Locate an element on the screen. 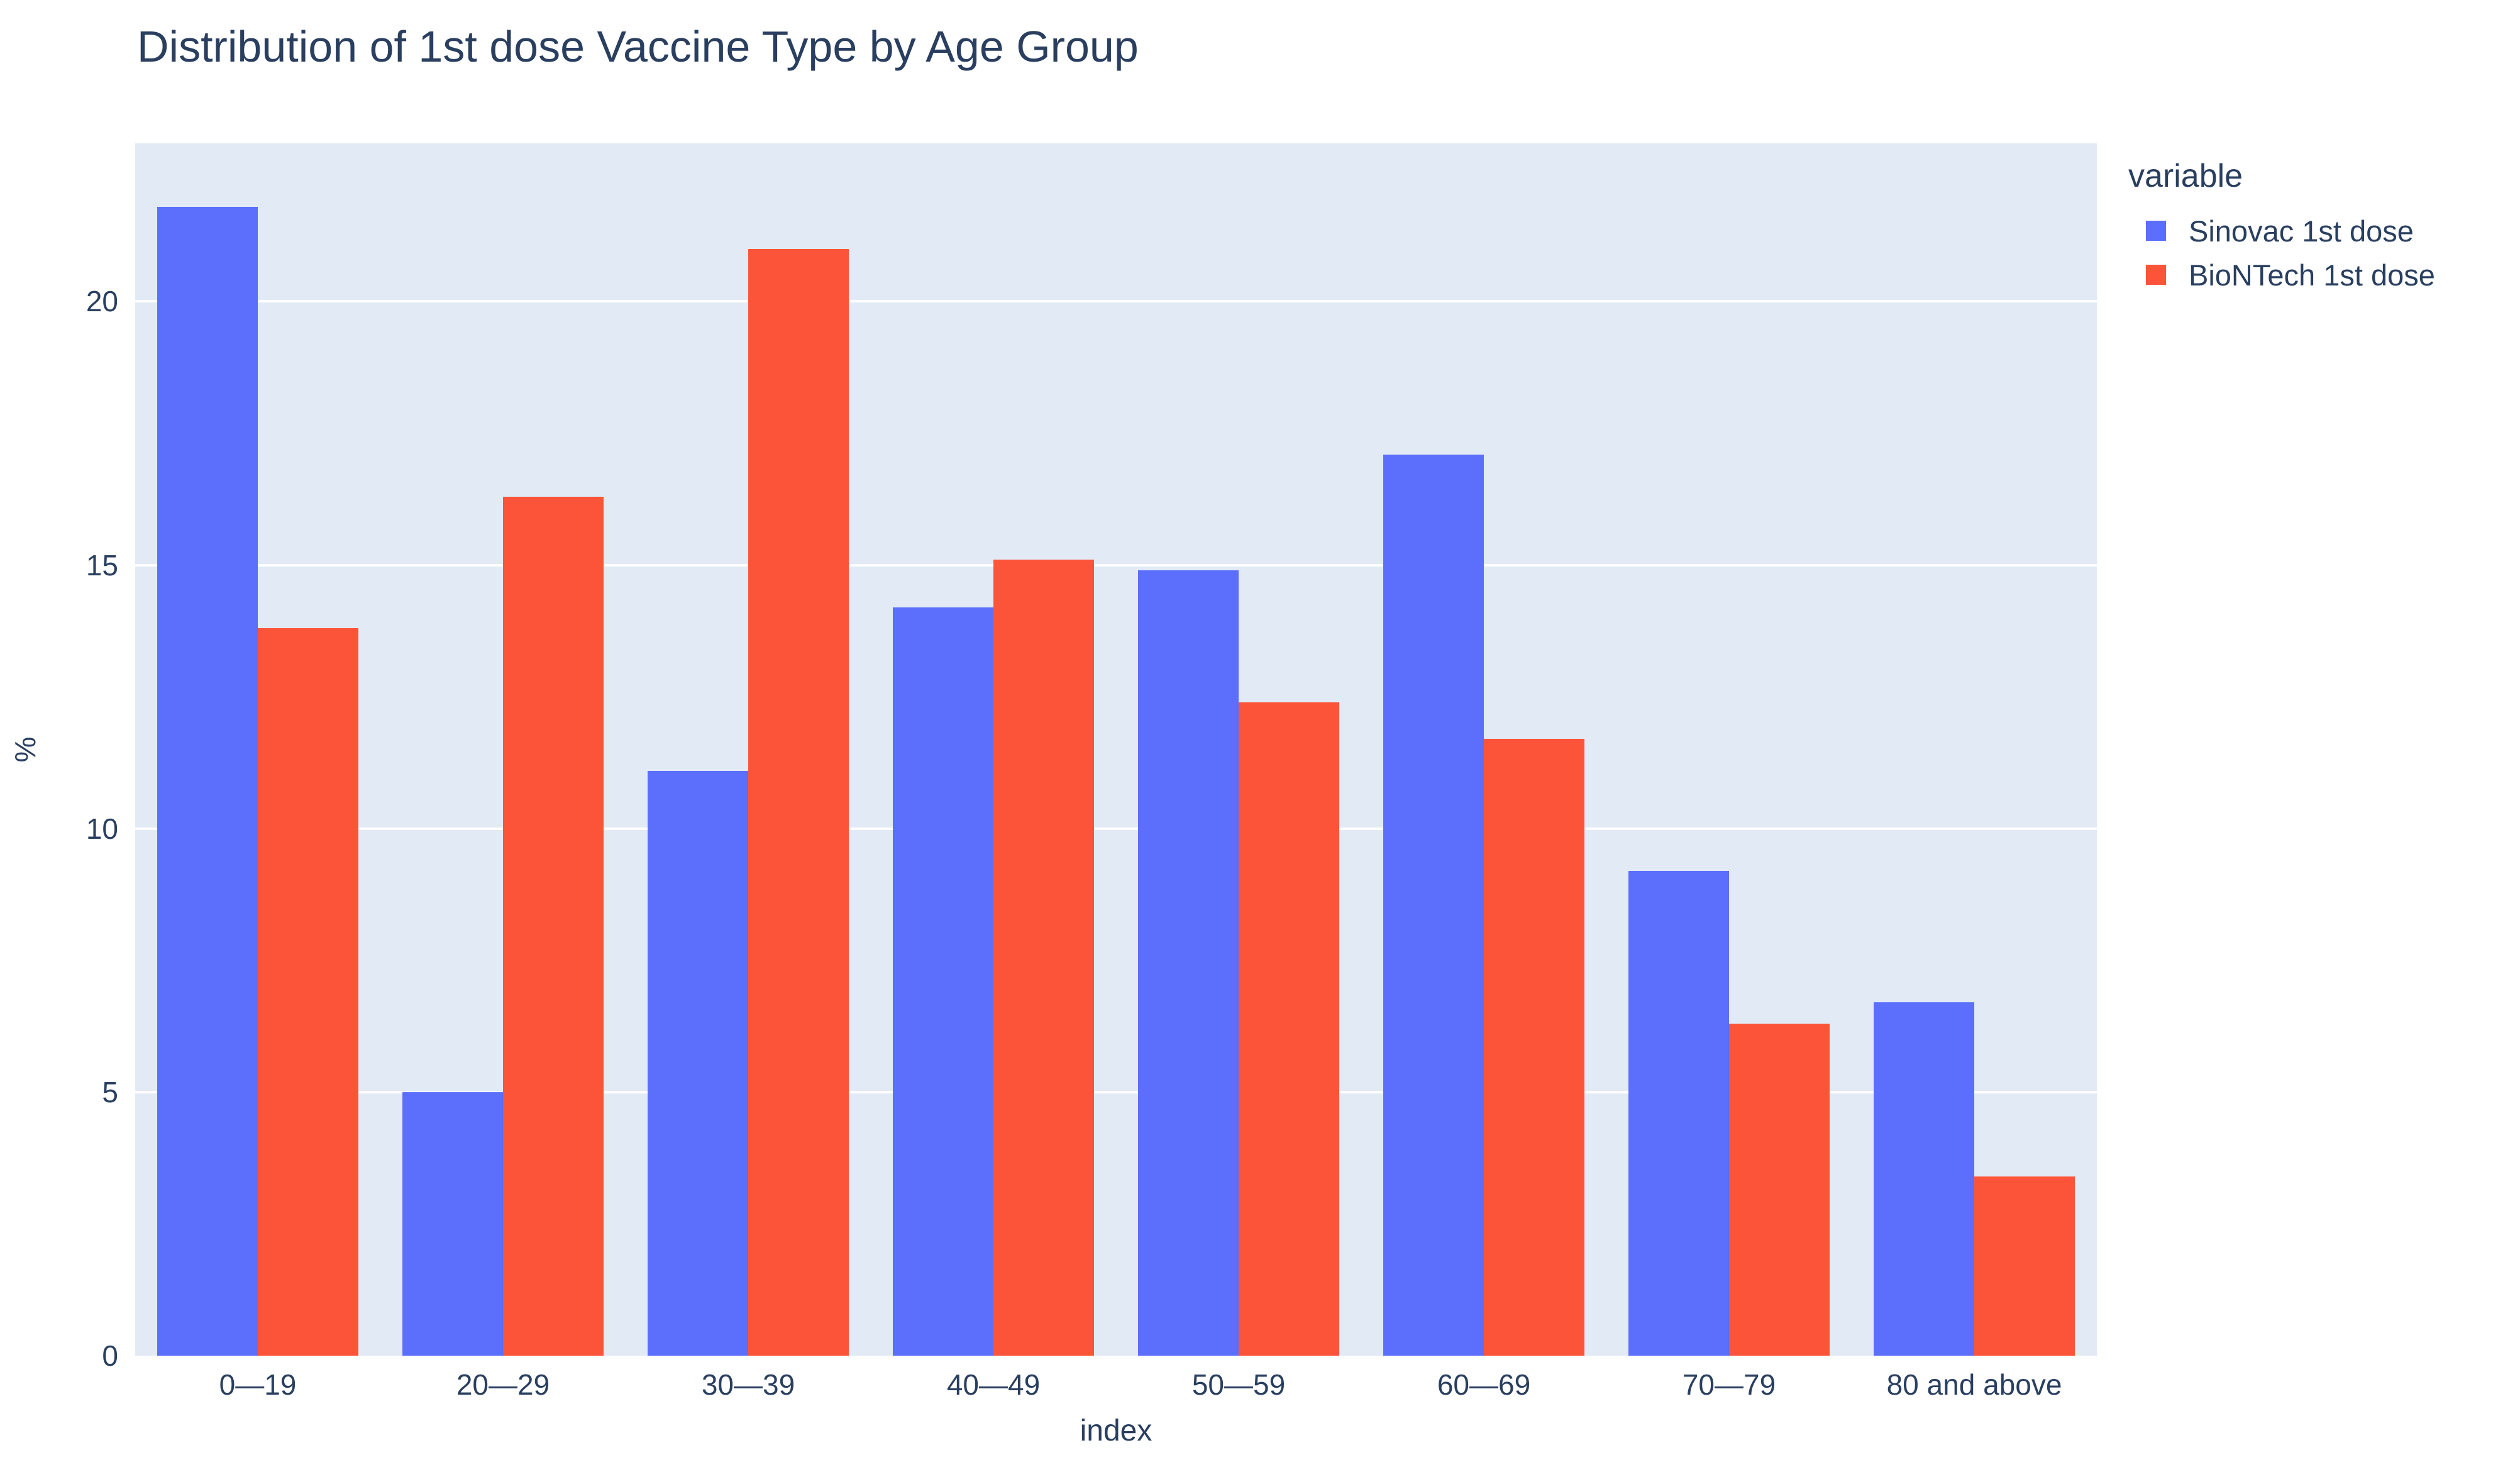 The image size is (2520, 1472). legend-swatch-biontech-1st-dose is located at coordinates (2156, 275).